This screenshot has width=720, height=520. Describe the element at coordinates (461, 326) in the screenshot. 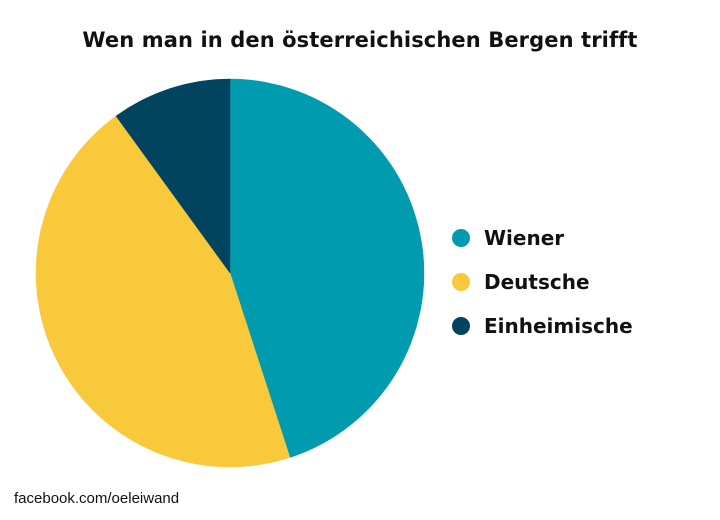

I see `legend-swatch-einheimische` at that location.